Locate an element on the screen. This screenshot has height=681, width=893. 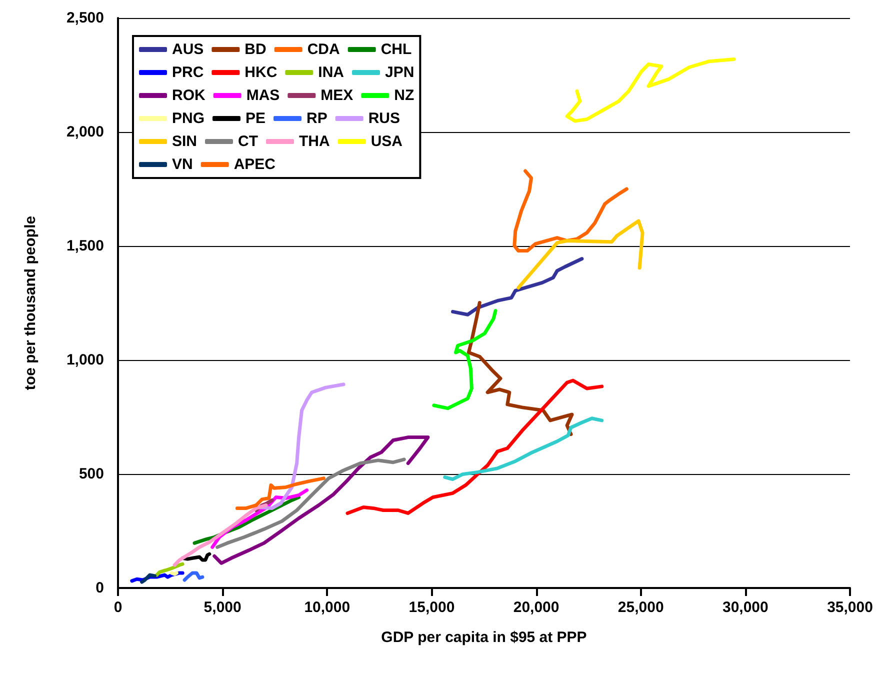
legend-label: RP is located at coordinates (317, 118).